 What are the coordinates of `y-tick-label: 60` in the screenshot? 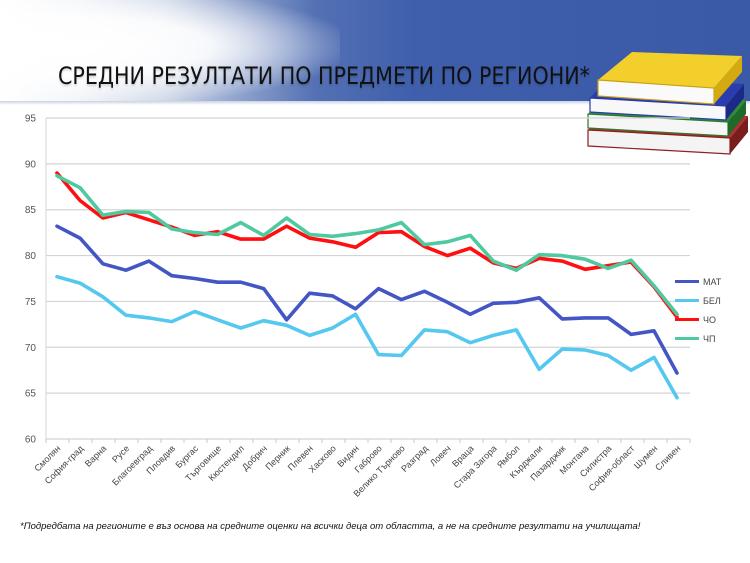 It's located at (31, 440).